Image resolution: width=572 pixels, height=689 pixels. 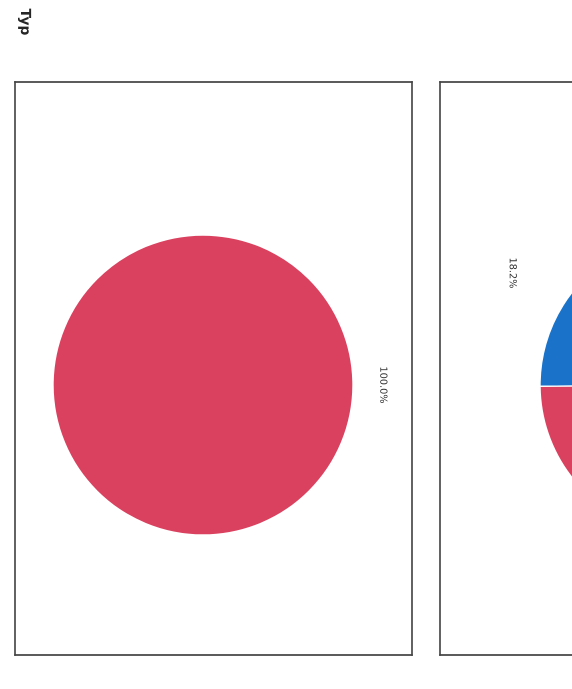 I want to click on data-label: 100.0%, so click(x=384, y=385).